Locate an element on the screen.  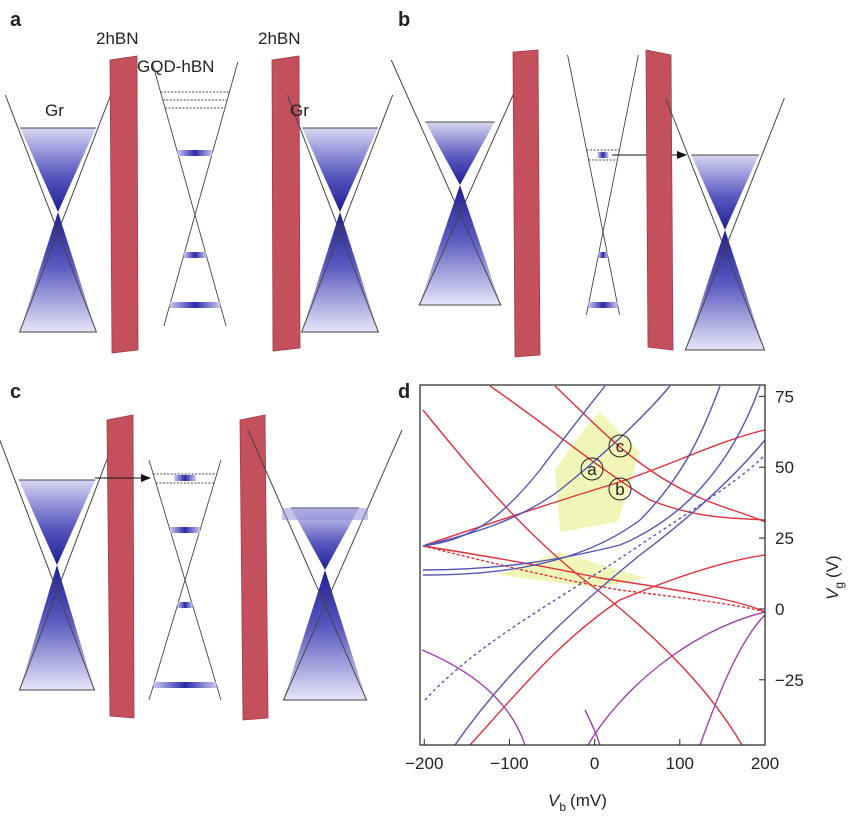
annotation: a is located at coordinates (592, 469).